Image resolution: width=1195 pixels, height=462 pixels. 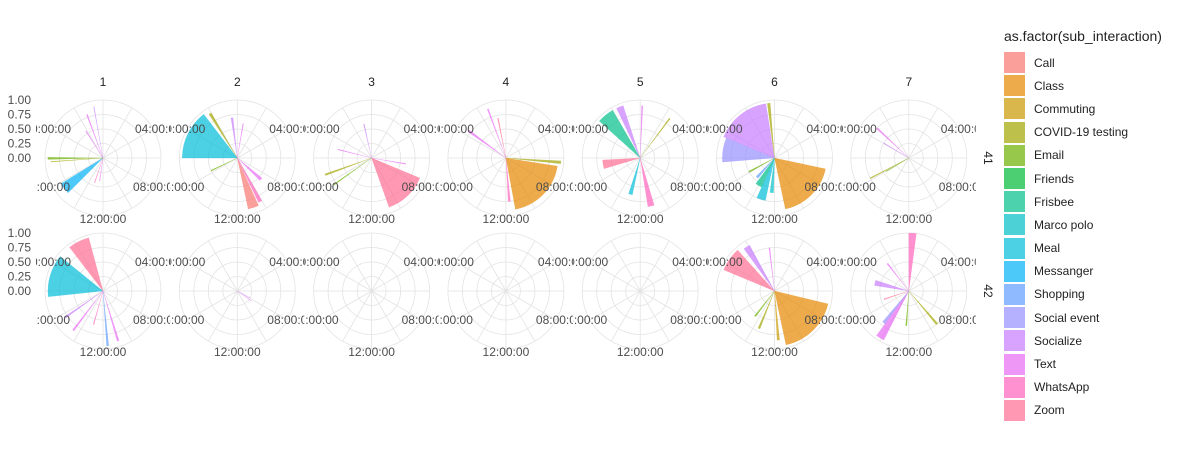 What do you see at coordinates (20, 233) in the screenshot?
I see `radial-tick-label: 1.00` at bounding box center [20, 233].